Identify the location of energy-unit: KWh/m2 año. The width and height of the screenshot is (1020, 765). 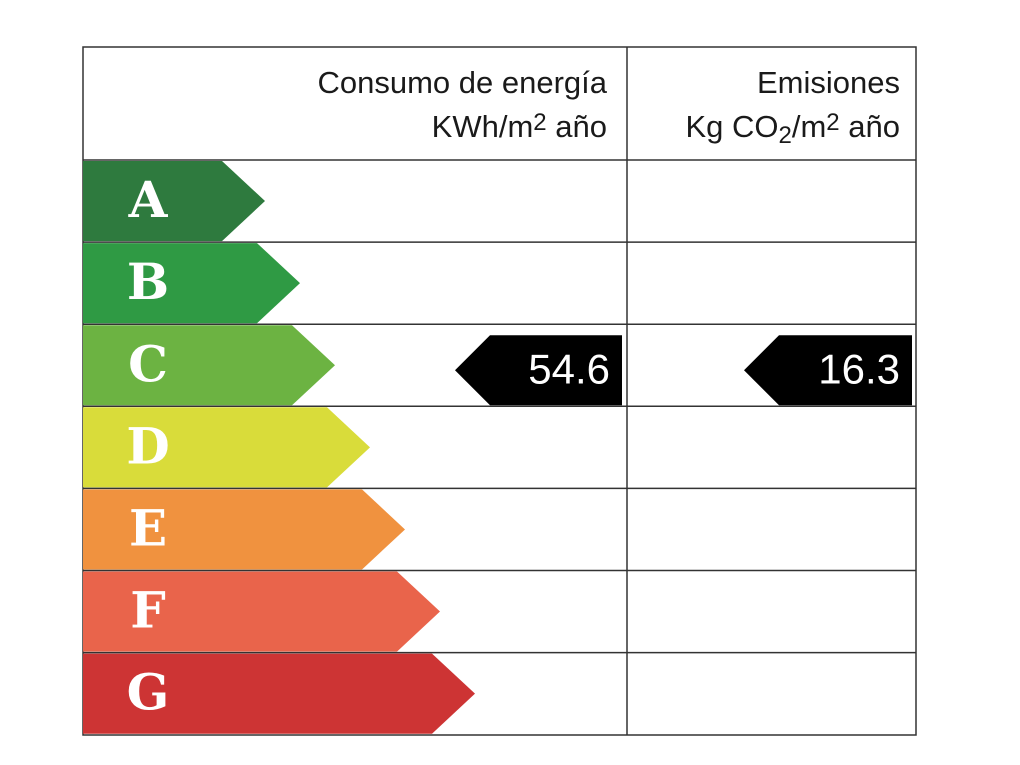
(519, 126).